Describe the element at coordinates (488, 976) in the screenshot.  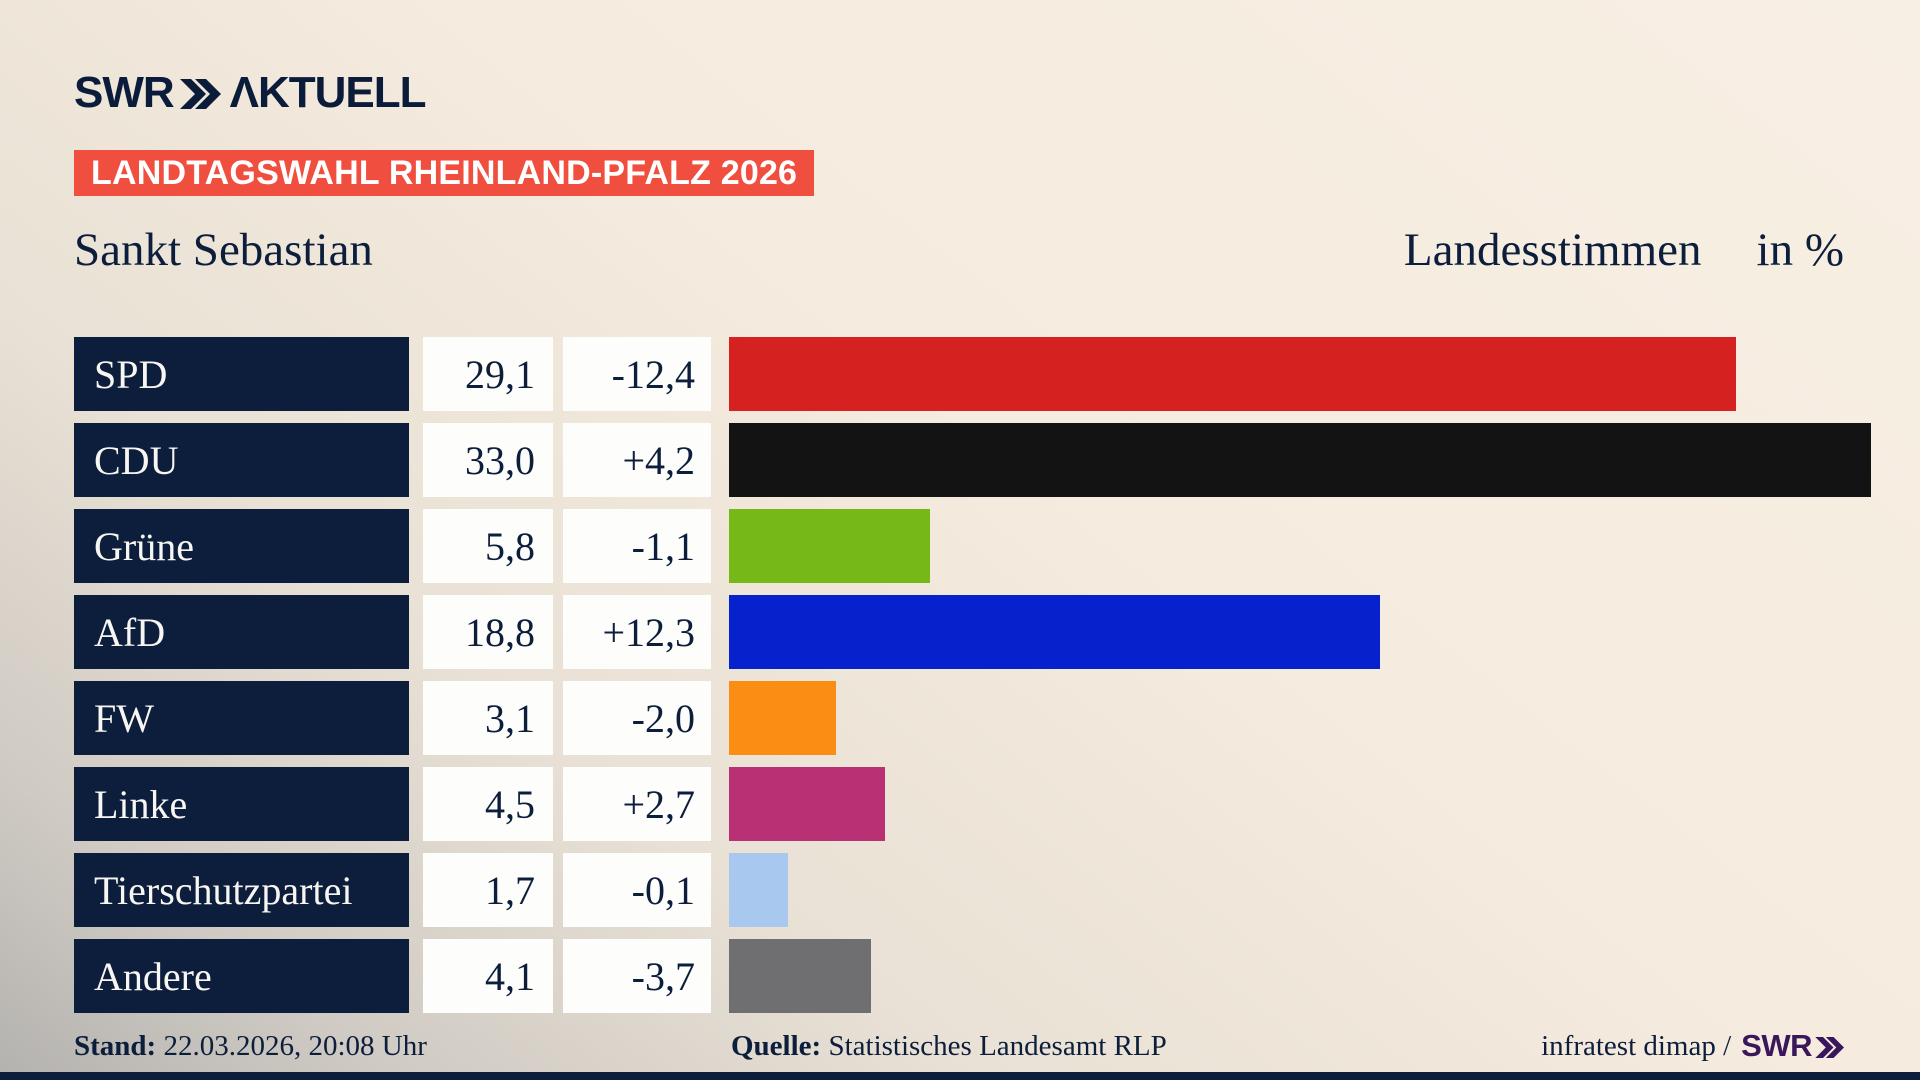
I see `value-cell: 4,1` at that location.